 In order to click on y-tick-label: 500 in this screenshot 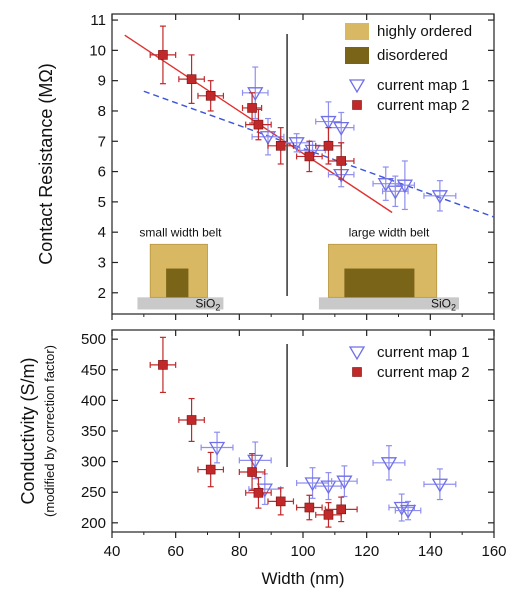, I will do `click(93, 339)`.